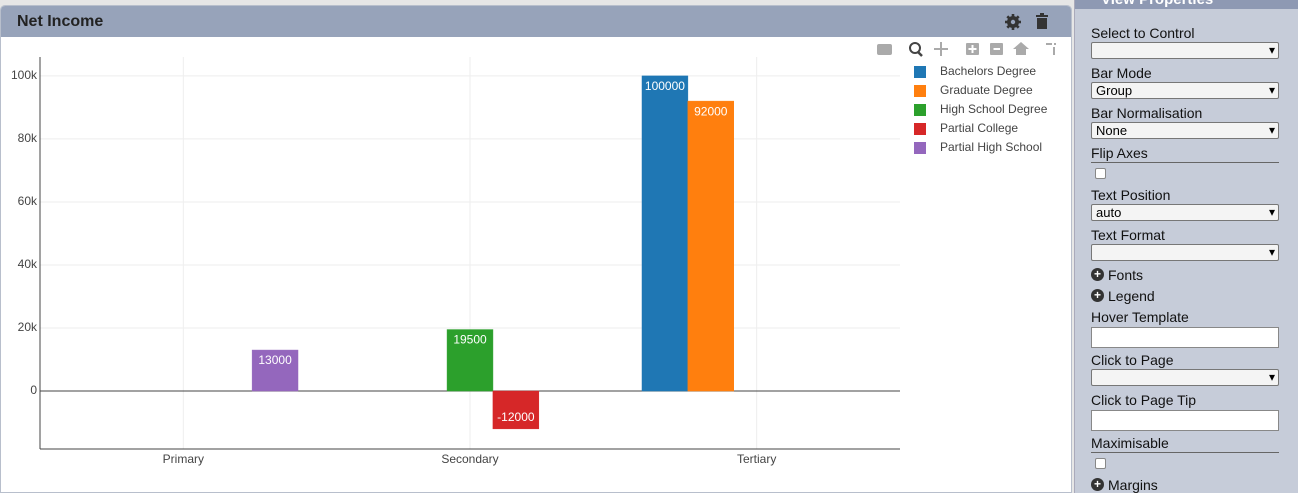  What do you see at coordinates (994, 109) in the screenshot?
I see `legend-label: High School Degree` at bounding box center [994, 109].